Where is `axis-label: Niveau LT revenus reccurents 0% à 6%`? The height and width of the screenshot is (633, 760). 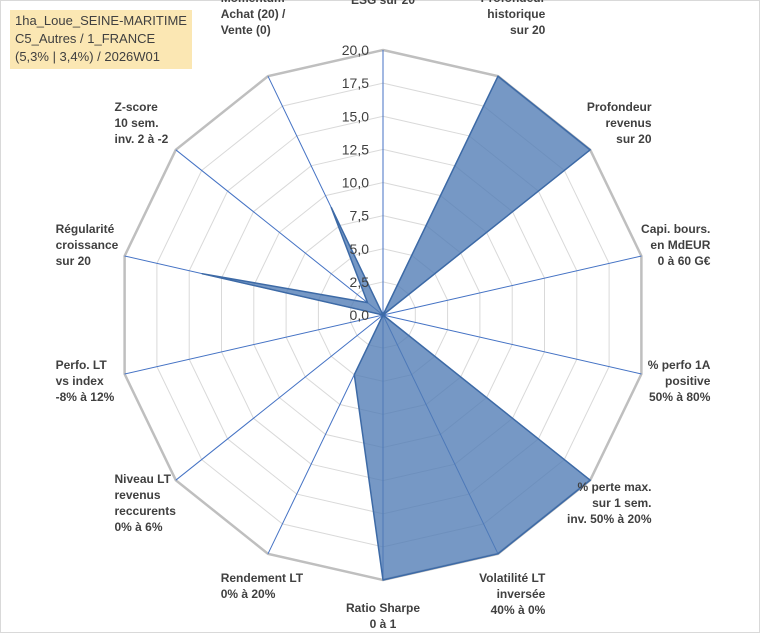 axis-label: Niveau LT revenus reccurents 0% à 6% is located at coordinates (146, 503).